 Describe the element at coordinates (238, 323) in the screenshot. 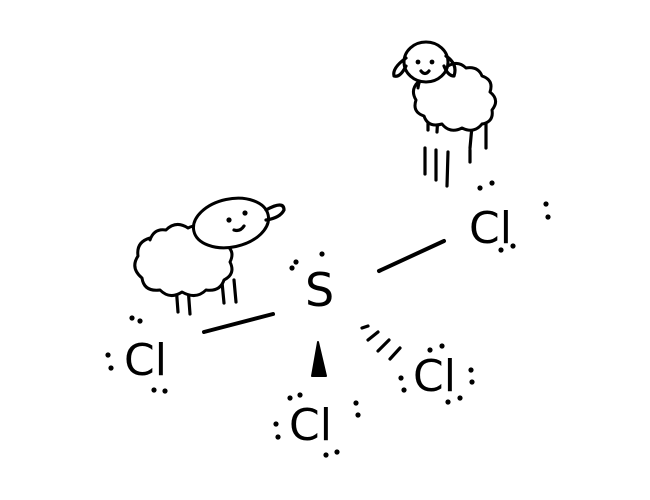

I see `bond-left-single` at that location.